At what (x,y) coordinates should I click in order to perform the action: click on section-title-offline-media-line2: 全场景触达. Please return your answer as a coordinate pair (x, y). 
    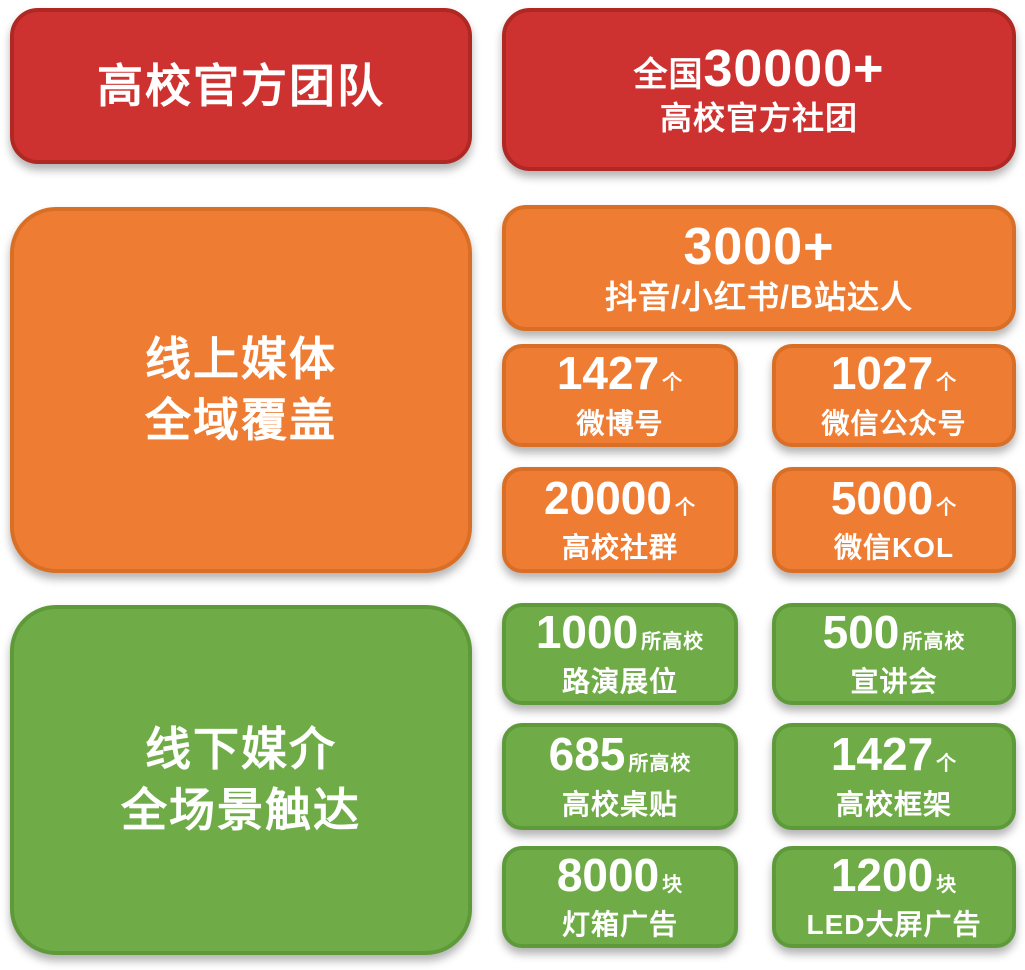
    Looking at the image, I should click on (241, 810).